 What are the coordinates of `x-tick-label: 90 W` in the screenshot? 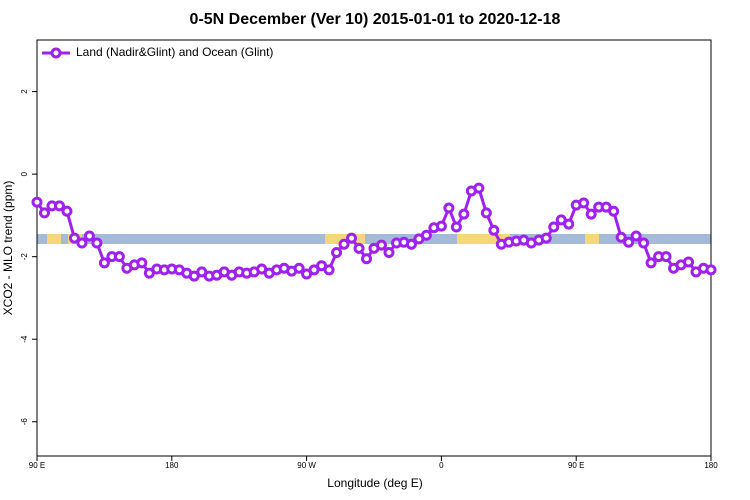 It's located at (306, 465).